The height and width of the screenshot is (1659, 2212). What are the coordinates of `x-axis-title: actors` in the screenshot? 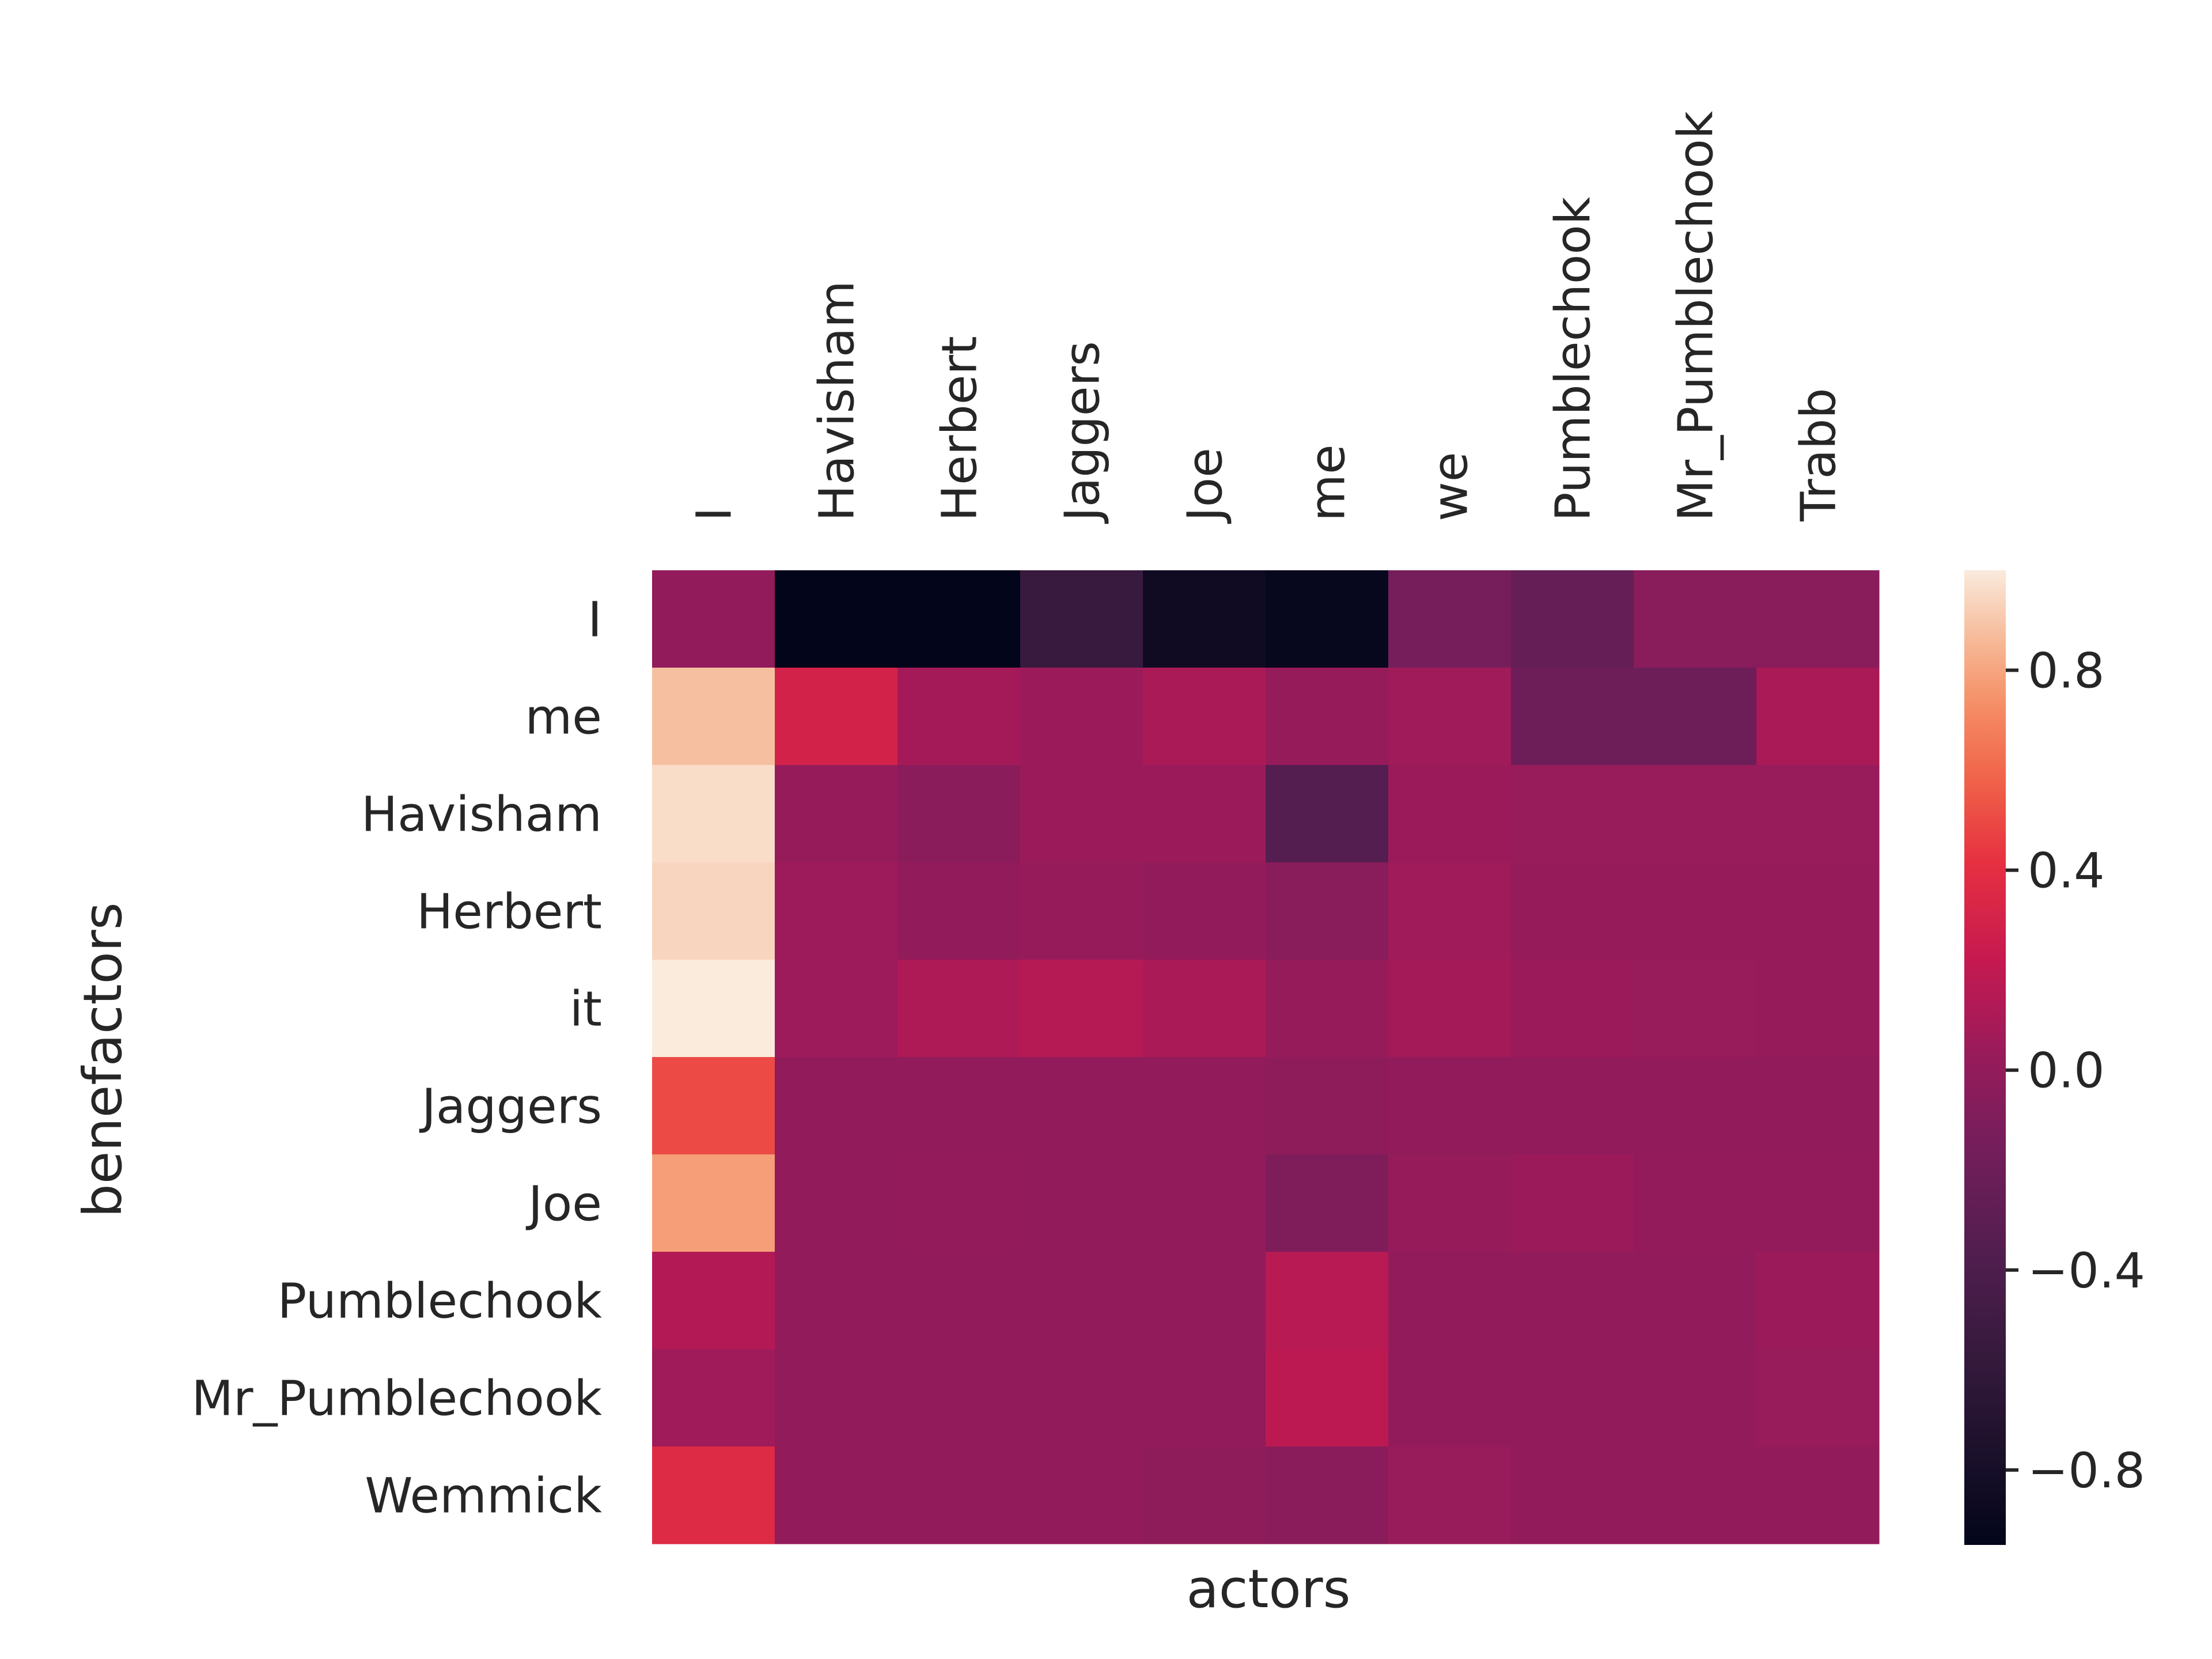 It's located at (1268, 1589).